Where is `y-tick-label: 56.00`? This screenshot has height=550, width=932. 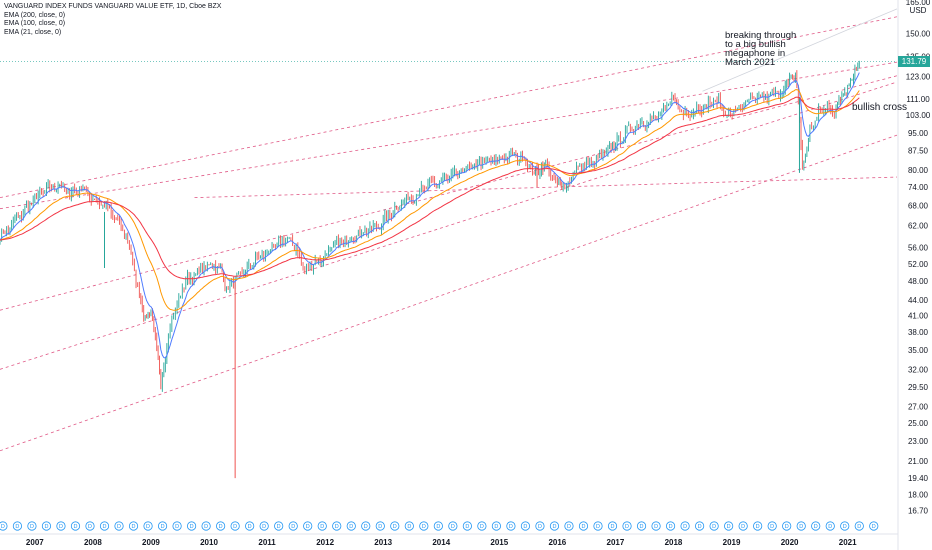 y-tick-label: 56.00 is located at coordinates (918, 248).